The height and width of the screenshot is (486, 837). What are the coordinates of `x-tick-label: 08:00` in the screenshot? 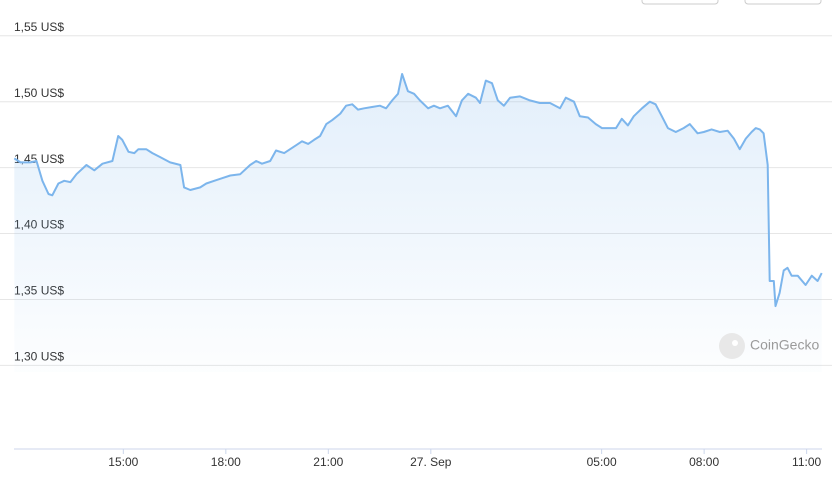 It's located at (704, 462).